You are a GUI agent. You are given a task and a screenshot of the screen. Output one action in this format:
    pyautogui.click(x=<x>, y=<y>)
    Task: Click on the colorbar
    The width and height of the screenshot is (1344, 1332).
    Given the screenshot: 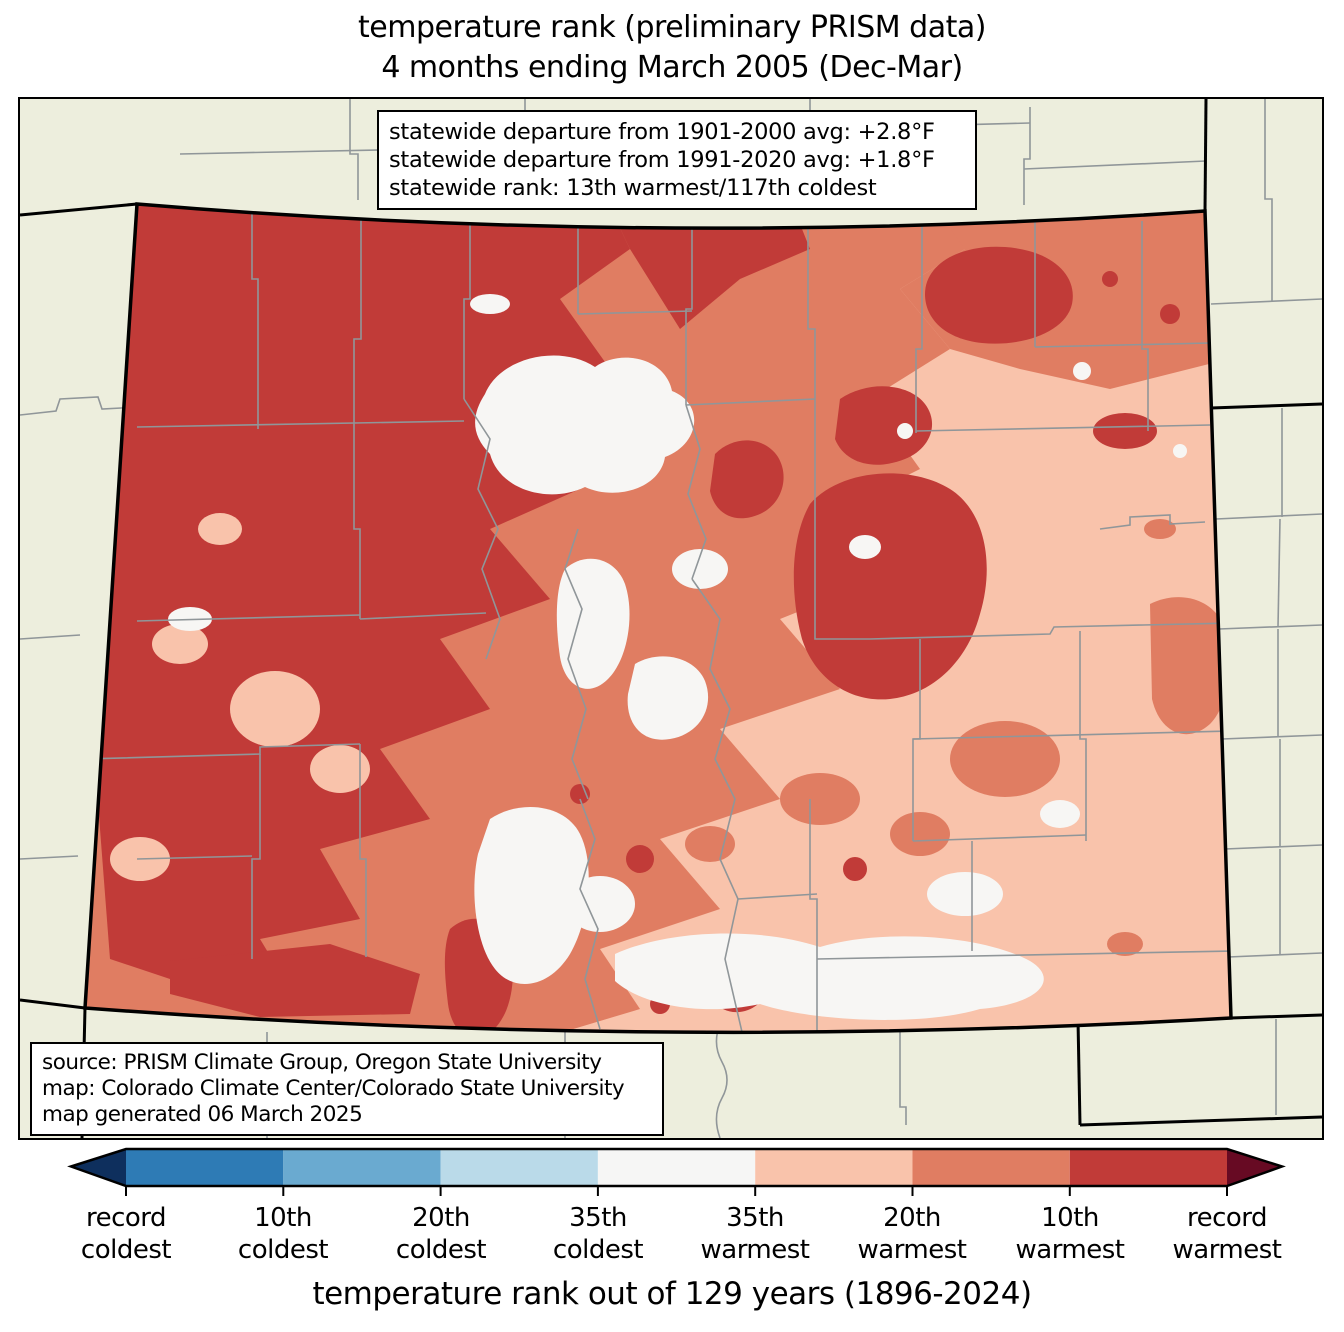 What is the action you would take?
    pyautogui.click(x=676, y=1171)
    